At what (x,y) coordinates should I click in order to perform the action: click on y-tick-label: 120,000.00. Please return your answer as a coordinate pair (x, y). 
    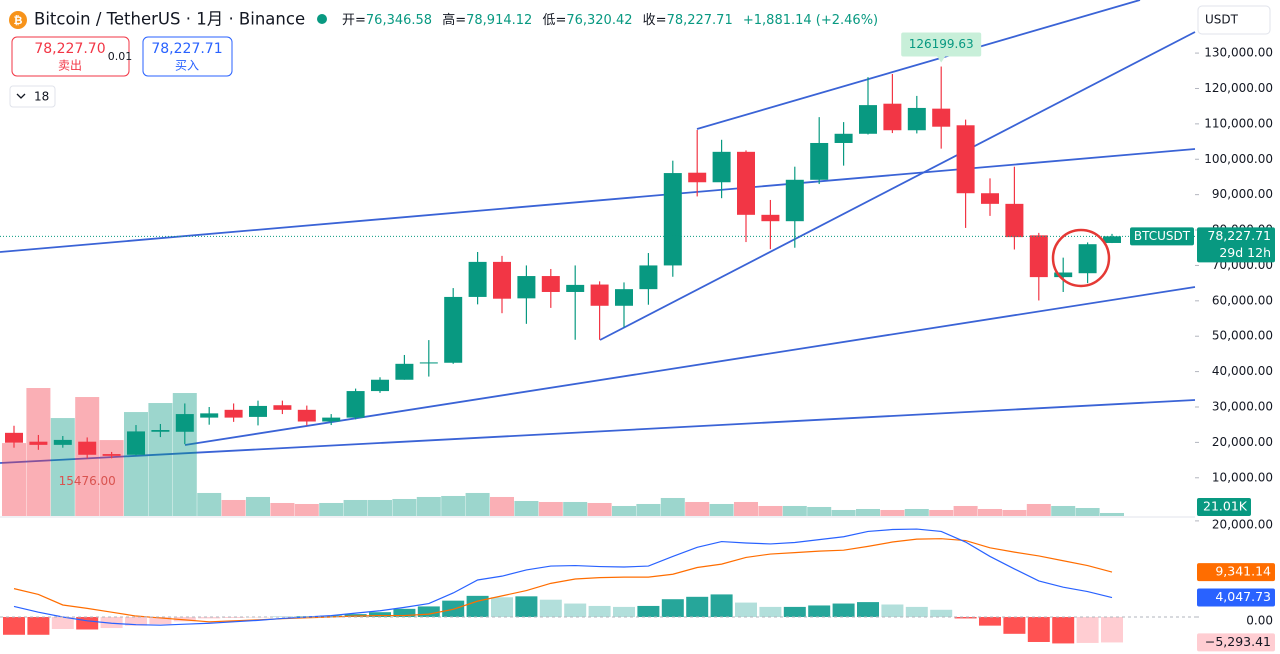
    Looking at the image, I should click on (1238, 88).